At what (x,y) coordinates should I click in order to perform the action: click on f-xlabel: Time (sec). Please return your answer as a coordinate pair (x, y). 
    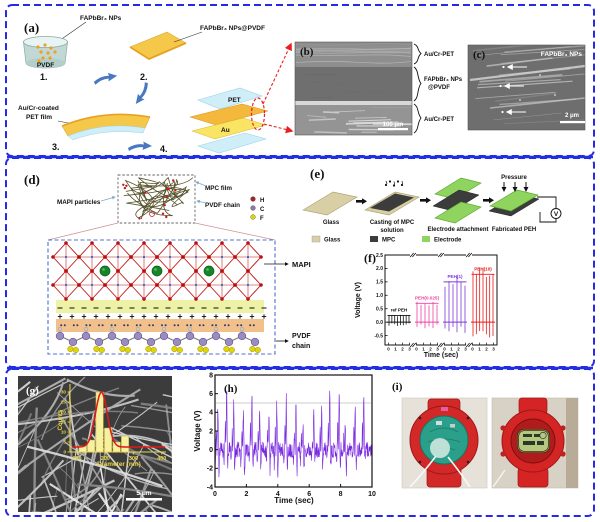
    Looking at the image, I should click on (441, 355).